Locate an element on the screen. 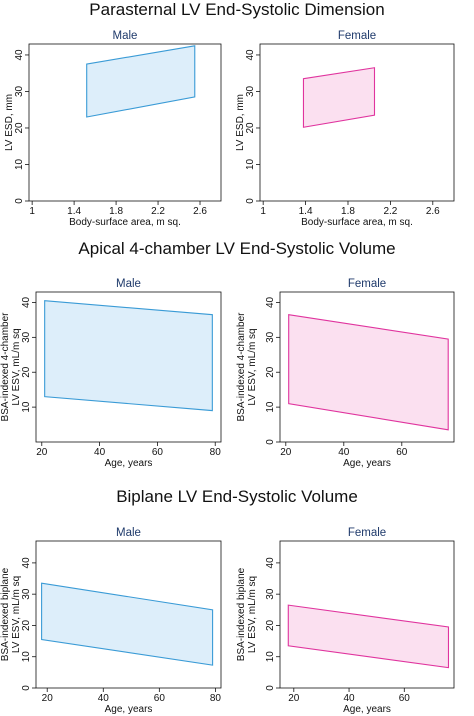 The height and width of the screenshot is (716, 474). section-title-biplane-esv: Biplane LV End-Systolic Volume is located at coordinates (237, 496).